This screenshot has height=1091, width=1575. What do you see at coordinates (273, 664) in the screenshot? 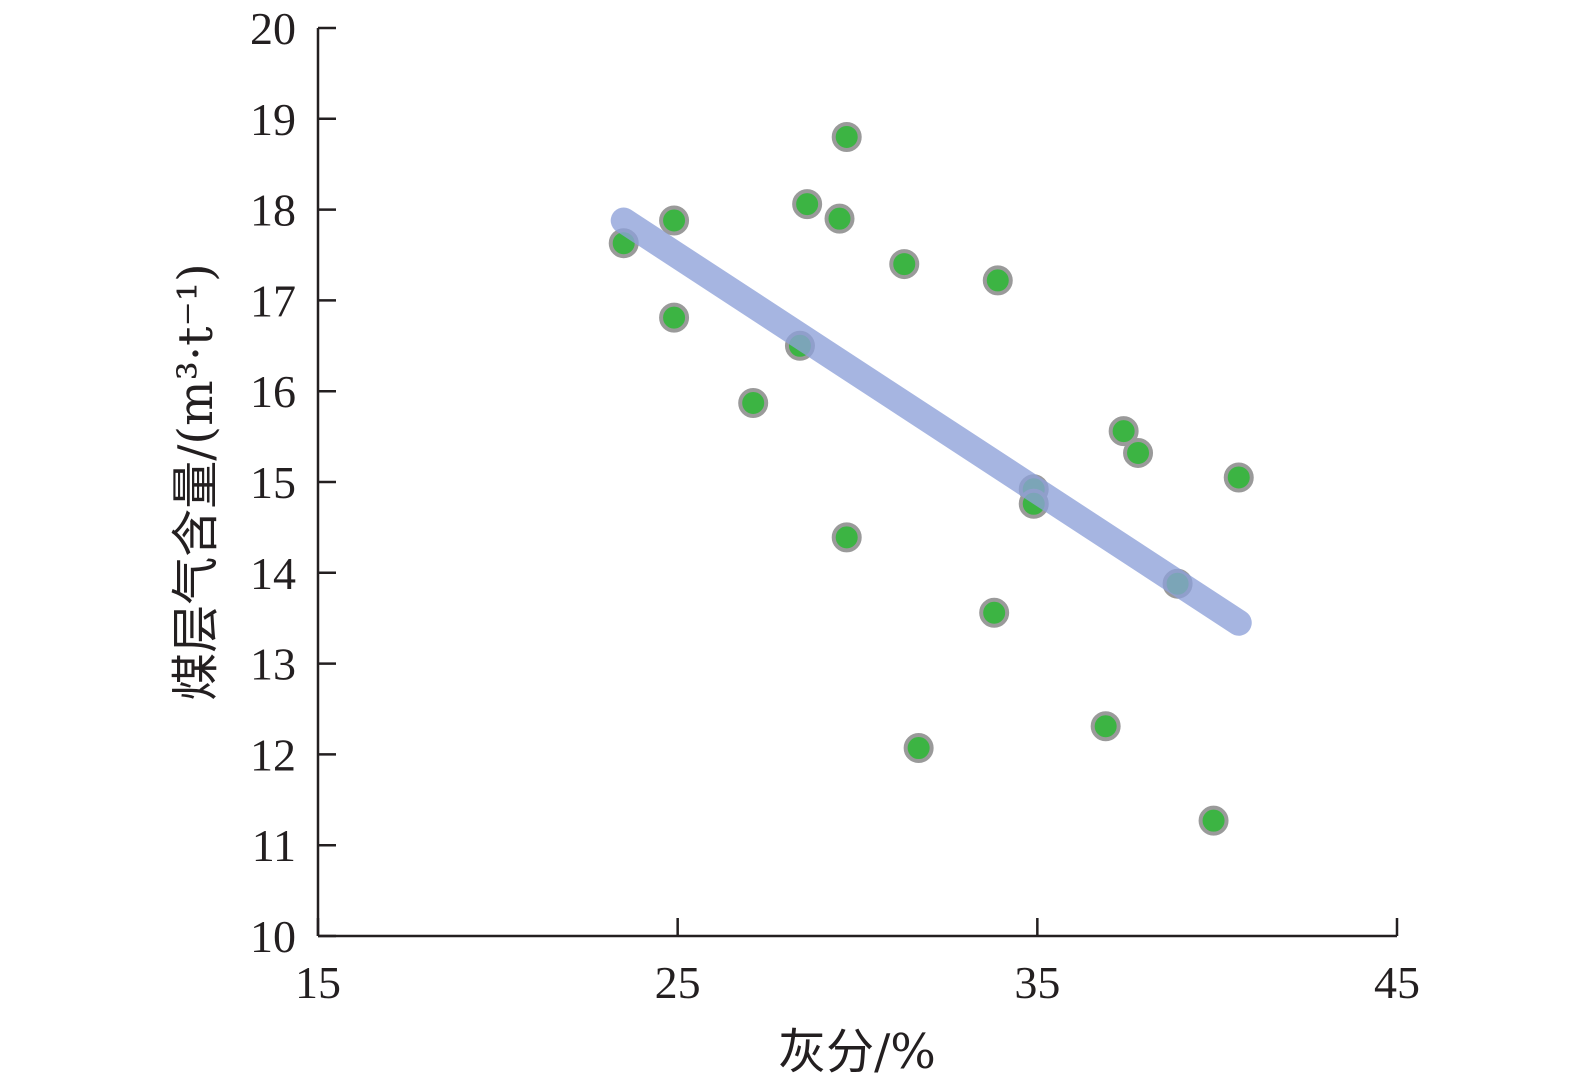
I see `y-tick-label: 13` at bounding box center [273, 664].